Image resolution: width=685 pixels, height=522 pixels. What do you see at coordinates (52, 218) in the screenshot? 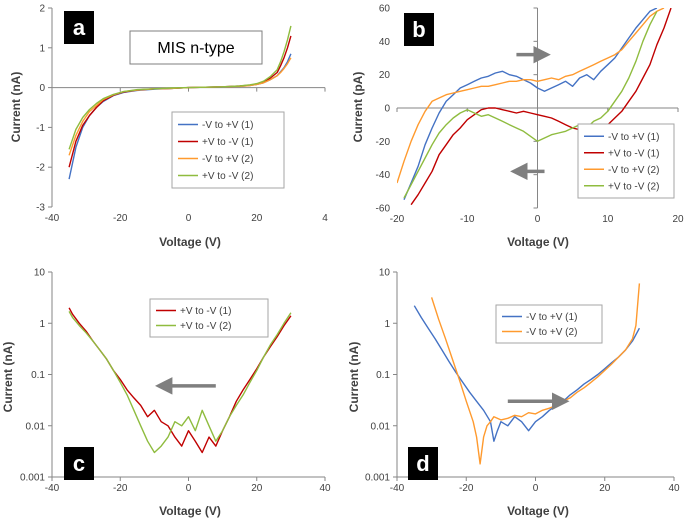
I see `panel-a-x-tick-label: -40` at bounding box center [52, 218].